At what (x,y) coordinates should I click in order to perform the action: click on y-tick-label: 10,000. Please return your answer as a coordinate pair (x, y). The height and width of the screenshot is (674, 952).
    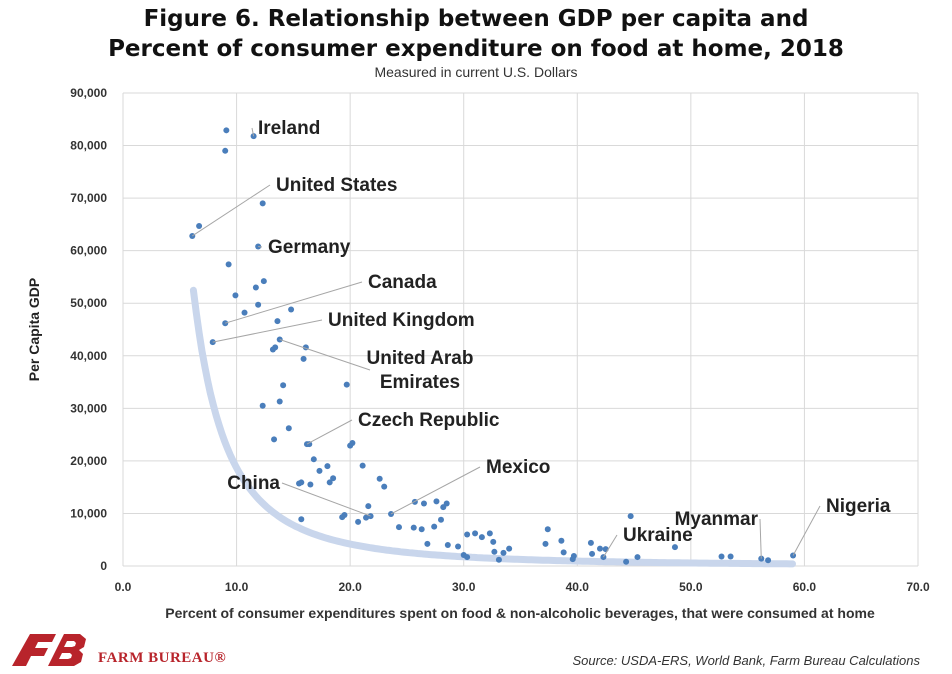
    Looking at the image, I should click on (88, 513).